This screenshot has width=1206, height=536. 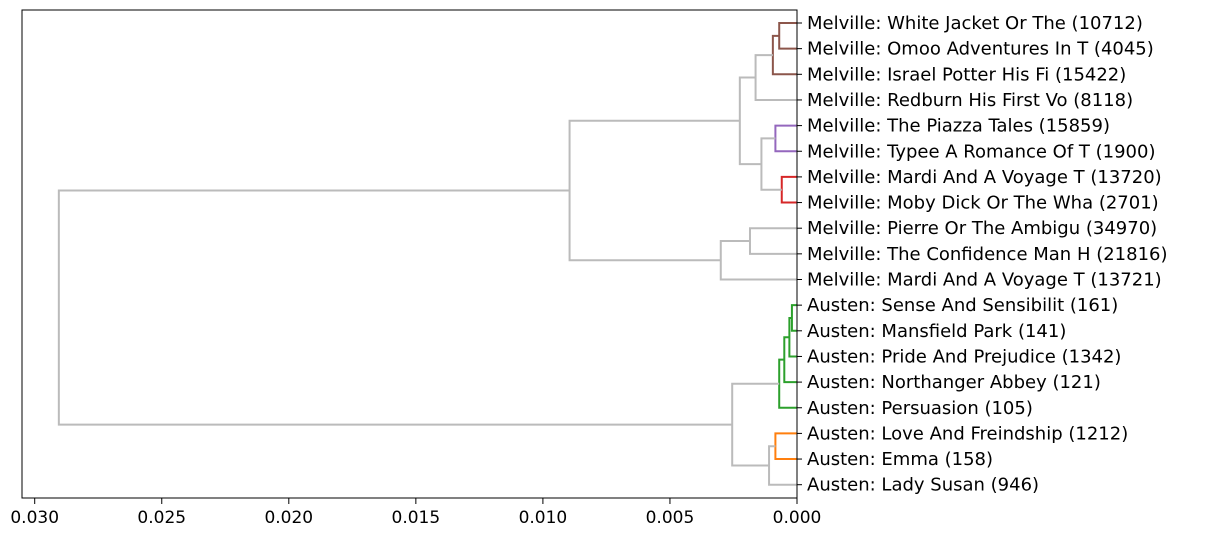 What do you see at coordinates (984, 177) in the screenshot?
I see `leaf-label: Melville: Mardi And A Voyage T (13720)` at bounding box center [984, 177].